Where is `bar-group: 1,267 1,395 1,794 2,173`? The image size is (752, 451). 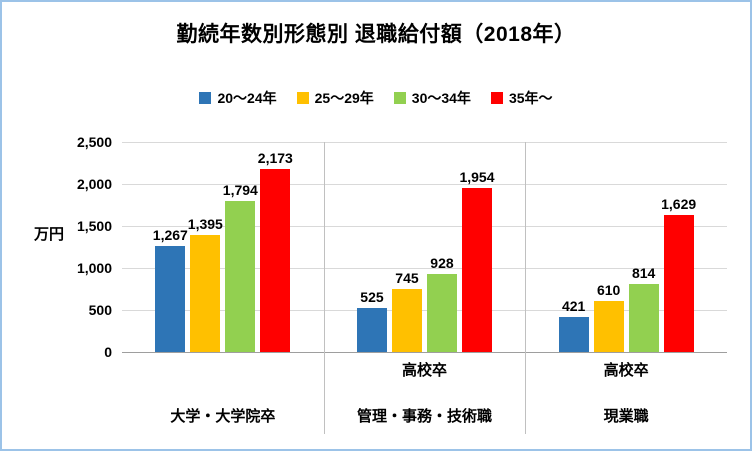
bar-group: 1,267 1,395 1,794 2,173 is located at coordinates (223, 247).